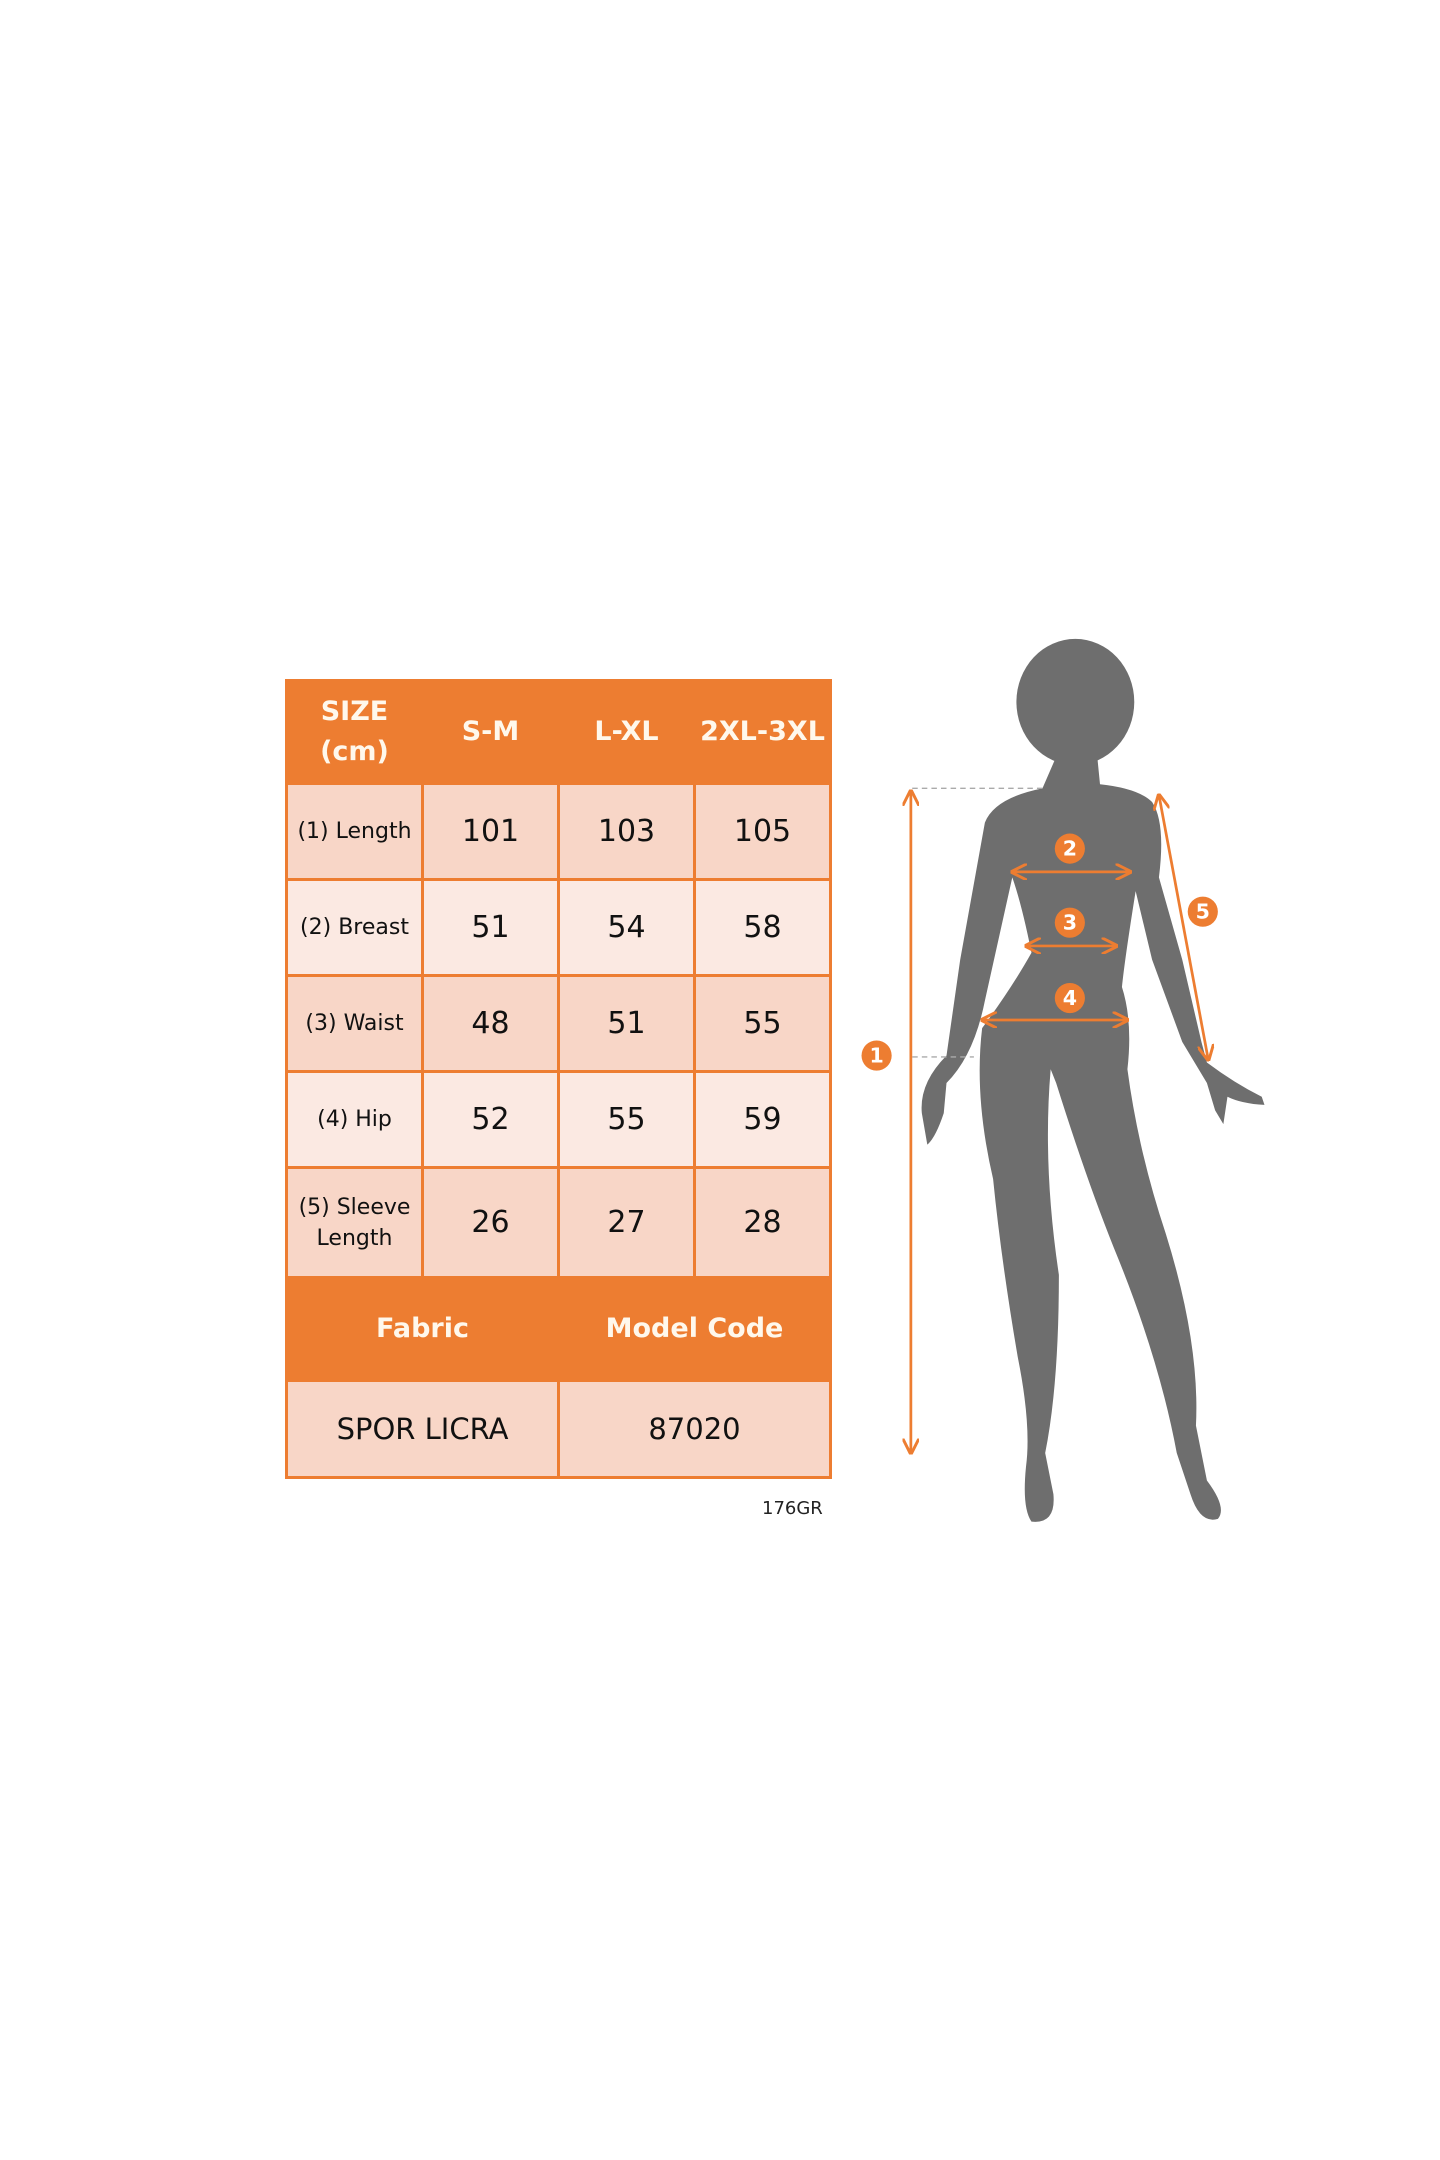 The image size is (1440, 2160). Describe the element at coordinates (490, 1023) in the screenshot. I see `cell: 48` at that location.